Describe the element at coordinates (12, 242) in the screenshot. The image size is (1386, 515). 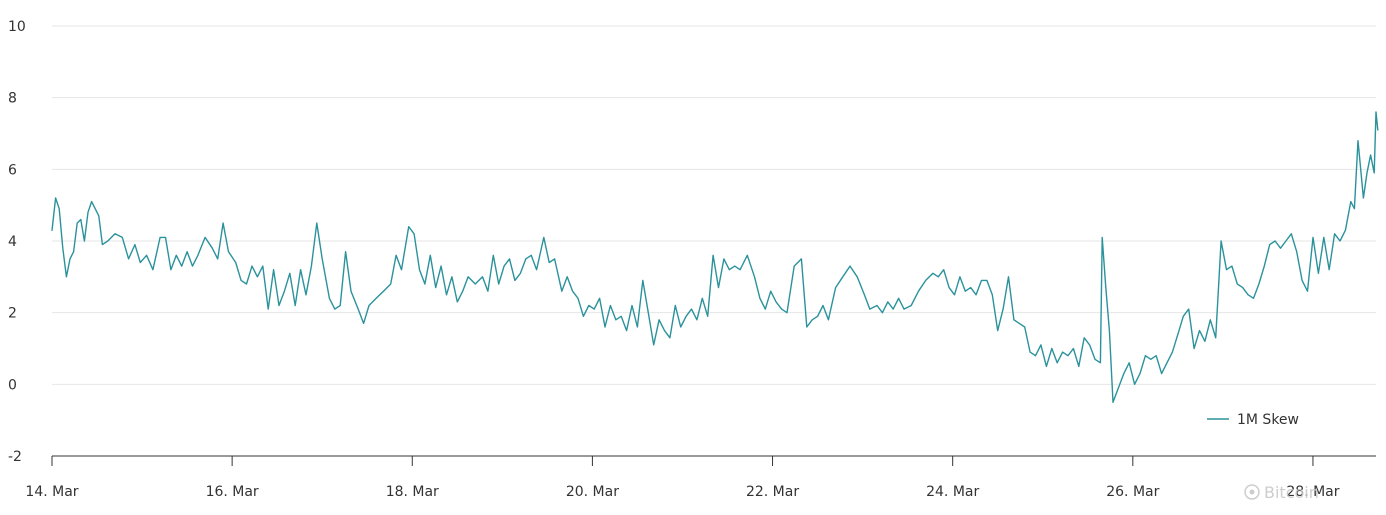
I see `y-tick-label: 4` at that location.